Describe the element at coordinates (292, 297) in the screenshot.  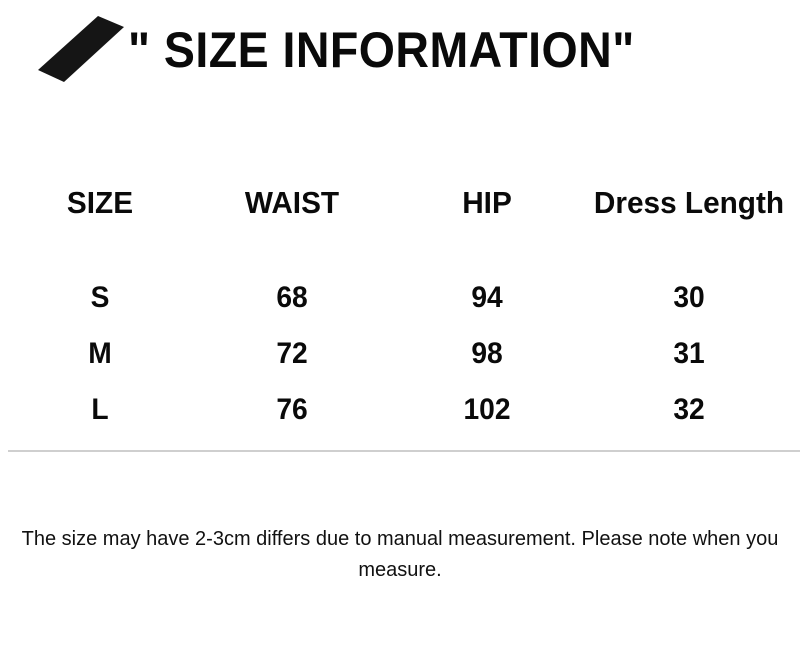
I see `cell-waist: 68` at that location.